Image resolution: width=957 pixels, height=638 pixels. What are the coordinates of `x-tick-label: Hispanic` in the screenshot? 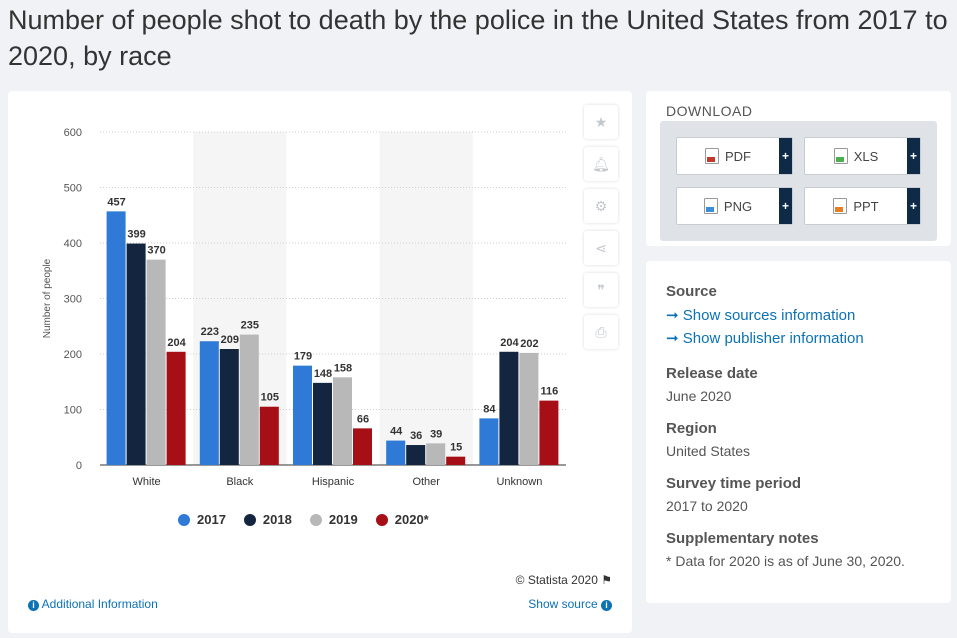 It's located at (333, 482).